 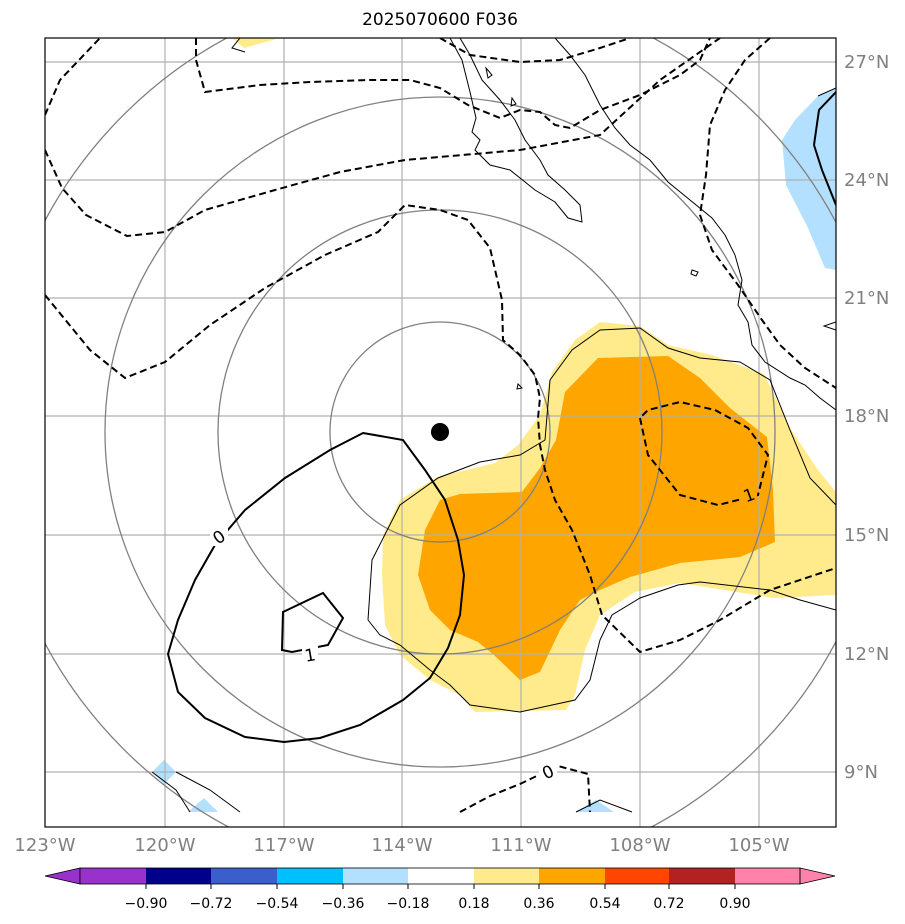 What do you see at coordinates (277, 904) in the screenshot?
I see `colorbar-tick-label: −0.54` at bounding box center [277, 904].